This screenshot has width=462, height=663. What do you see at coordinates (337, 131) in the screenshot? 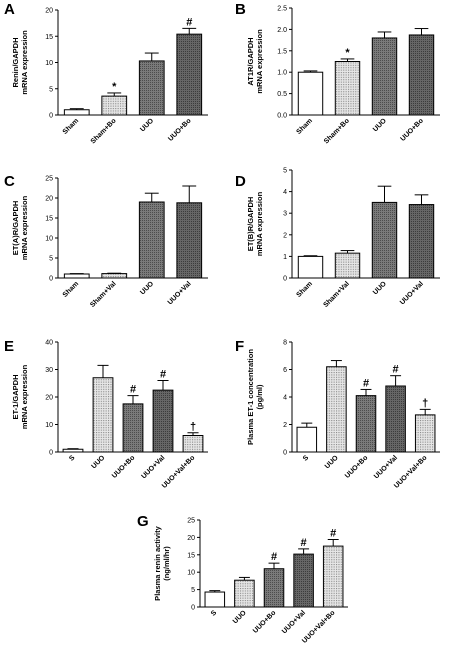
I see `x-category-label: Sham+Bo` at bounding box center [337, 131].